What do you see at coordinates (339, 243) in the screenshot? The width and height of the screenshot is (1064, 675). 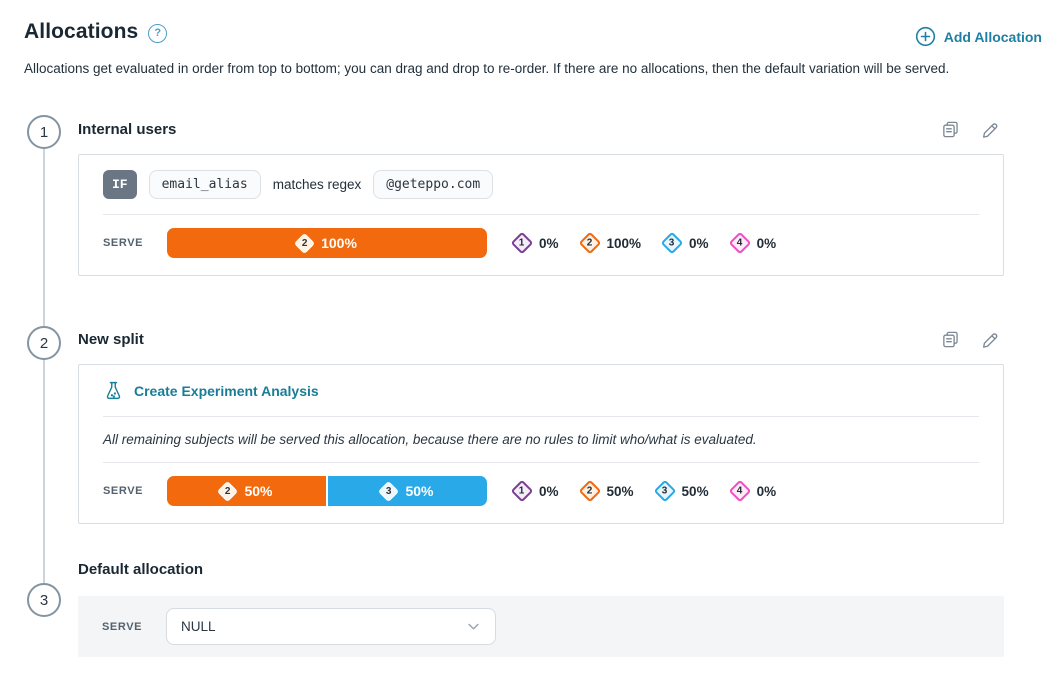 I see `segment-percent: 100%` at bounding box center [339, 243].